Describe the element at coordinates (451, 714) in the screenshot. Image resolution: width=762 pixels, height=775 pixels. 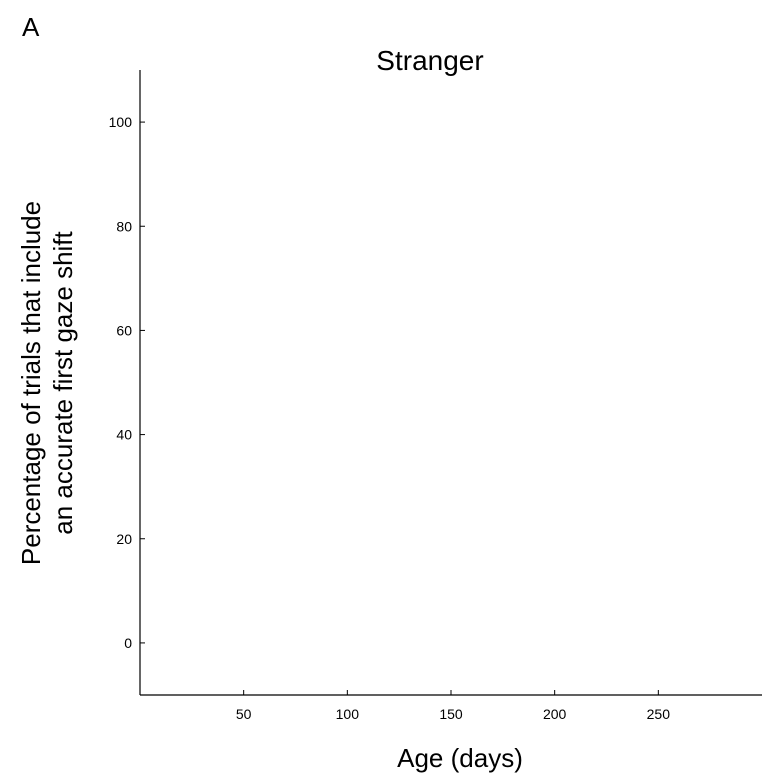
I see `x-tick-label: 150` at that location.